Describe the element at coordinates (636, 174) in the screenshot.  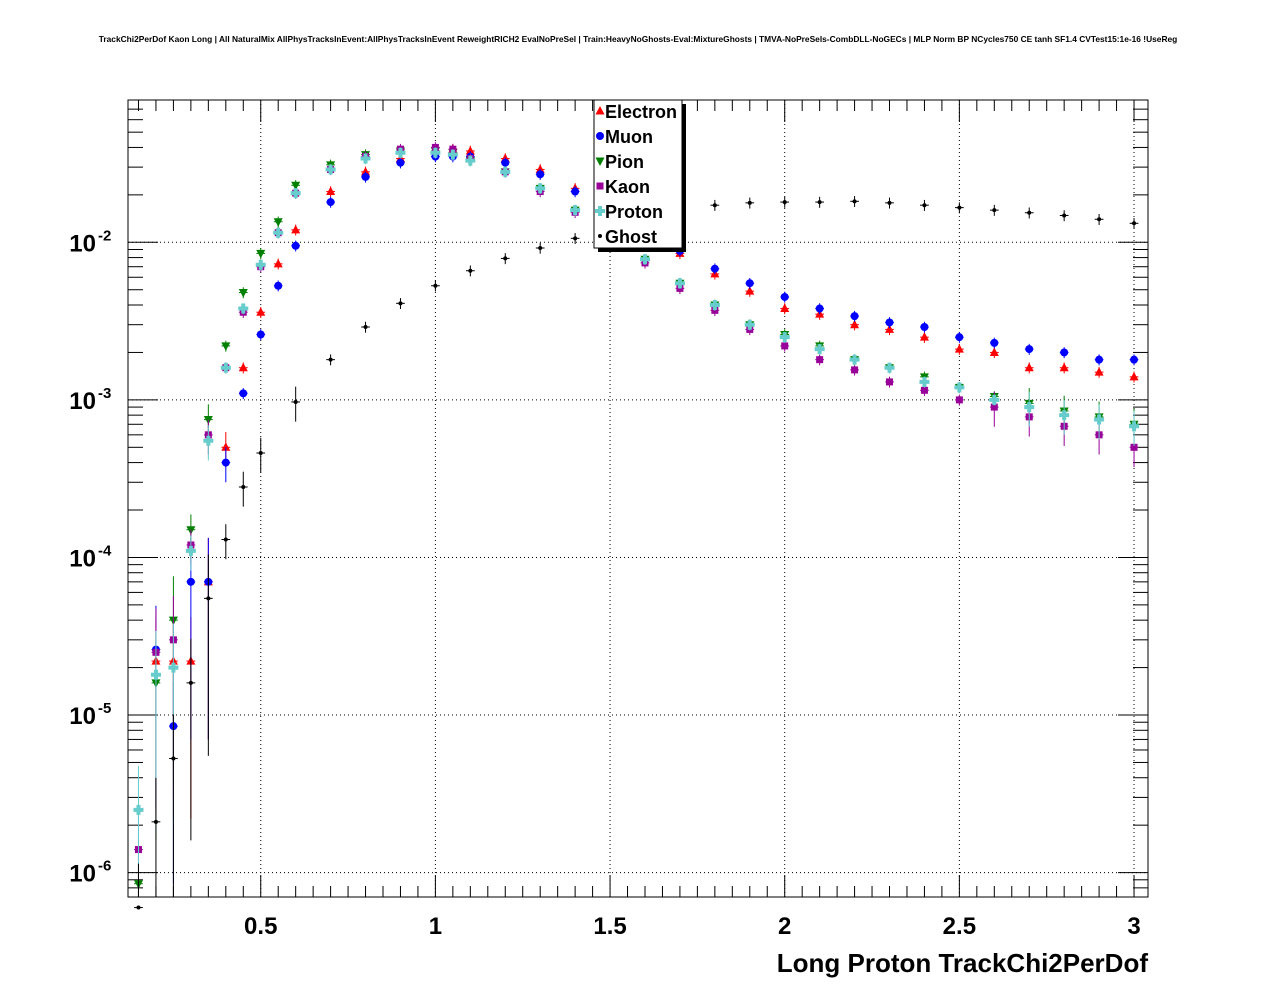
I see `legend-entries: Electron Muon Pion Kaon Proton Ghost` at that location.